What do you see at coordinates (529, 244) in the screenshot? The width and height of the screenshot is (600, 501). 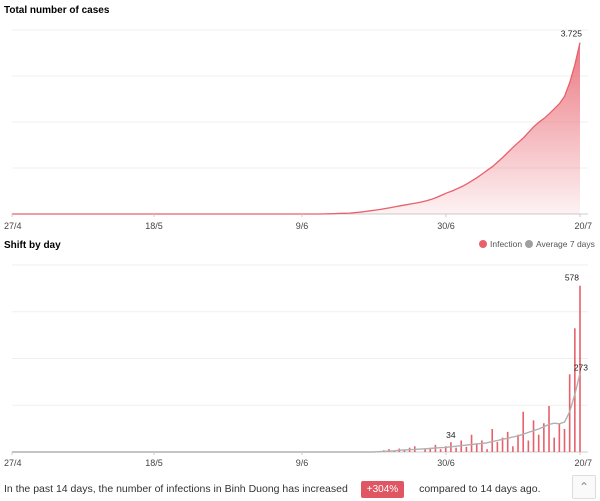 I see `legend-average-swatch` at bounding box center [529, 244].